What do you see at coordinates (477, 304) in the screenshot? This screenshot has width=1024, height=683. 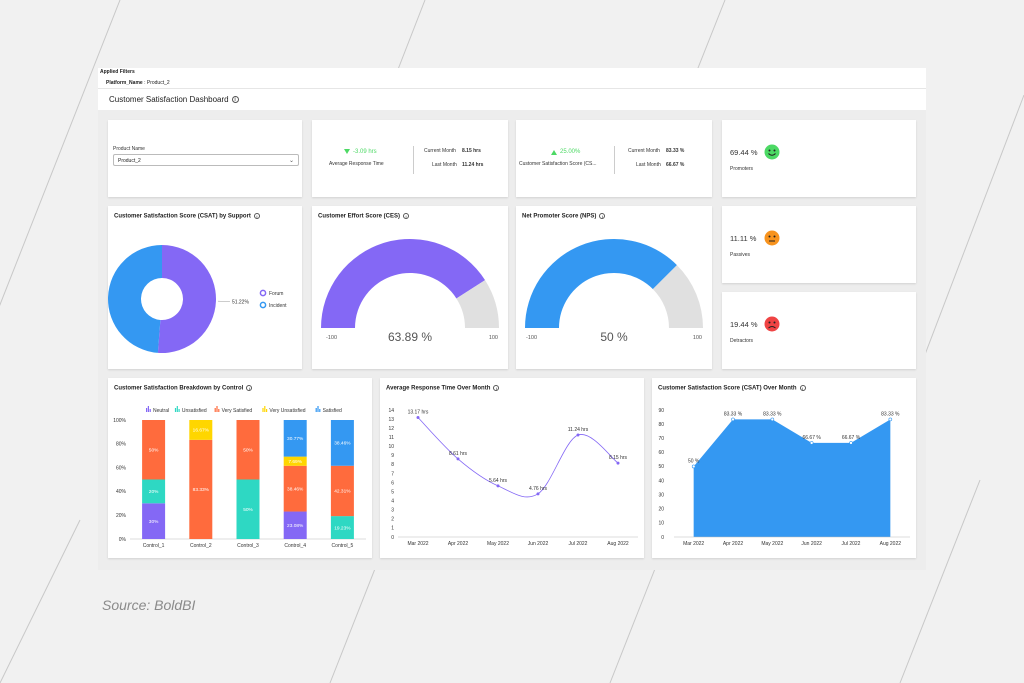 I see `gauge-remaining-arc` at bounding box center [477, 304].